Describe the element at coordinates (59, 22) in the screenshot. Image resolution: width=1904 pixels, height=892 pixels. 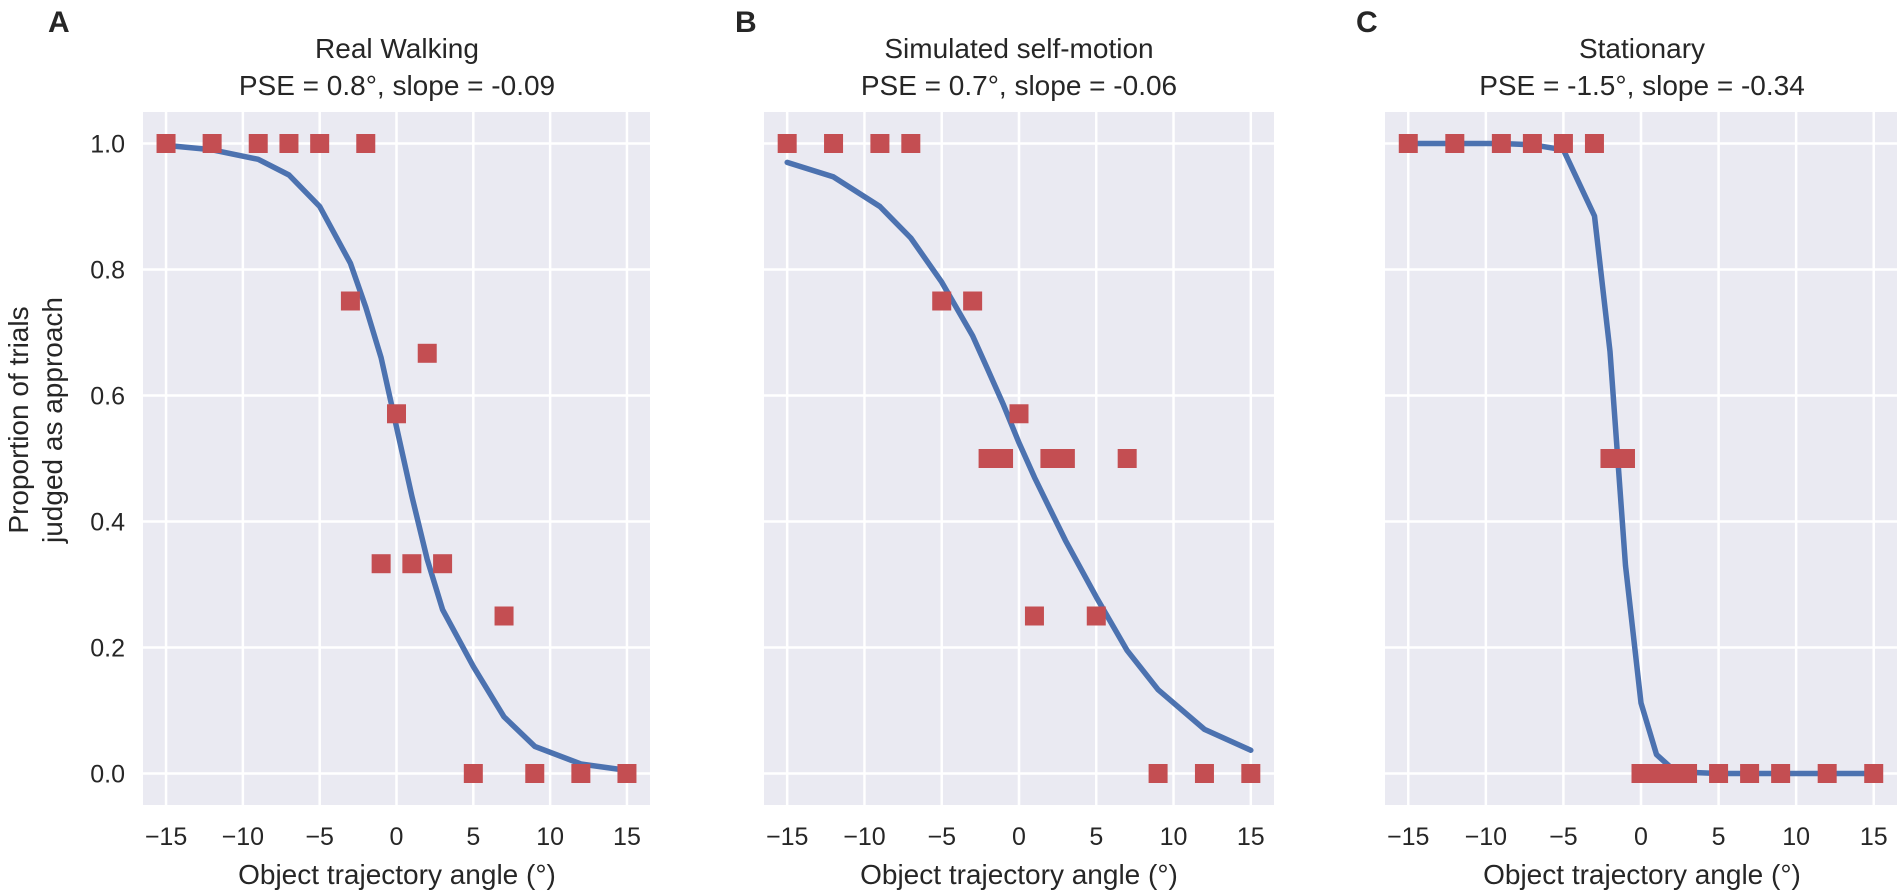
I see `panel-letter: A` at that location.